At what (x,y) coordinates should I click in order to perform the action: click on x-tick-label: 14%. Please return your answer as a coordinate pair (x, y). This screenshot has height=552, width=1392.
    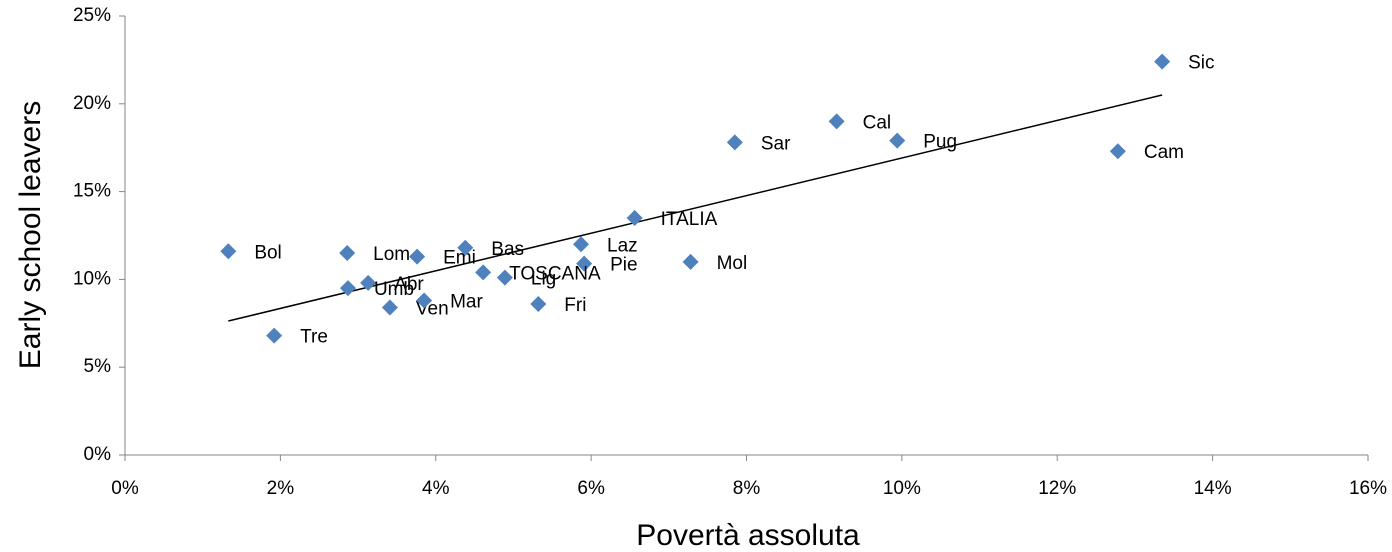
    Looking at the image, I should click on (1213, 488).